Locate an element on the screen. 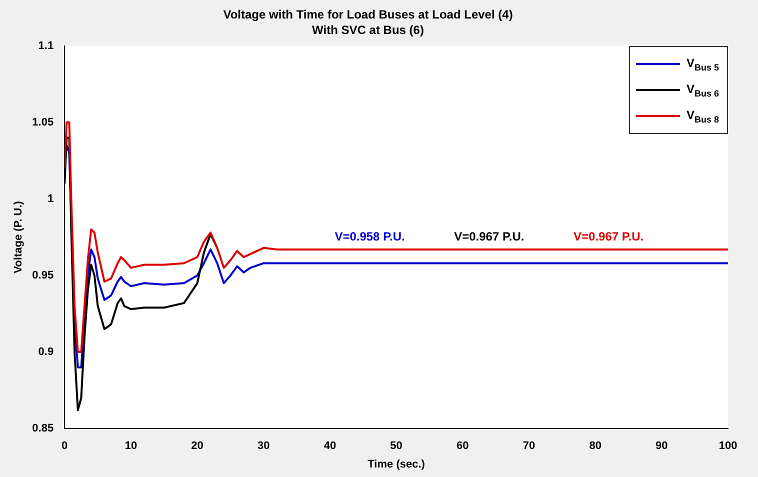 The width and height of the screenshot is (758, 477). legend-label: V$_{Bus 5}$ is located at coordinates (702, 64).